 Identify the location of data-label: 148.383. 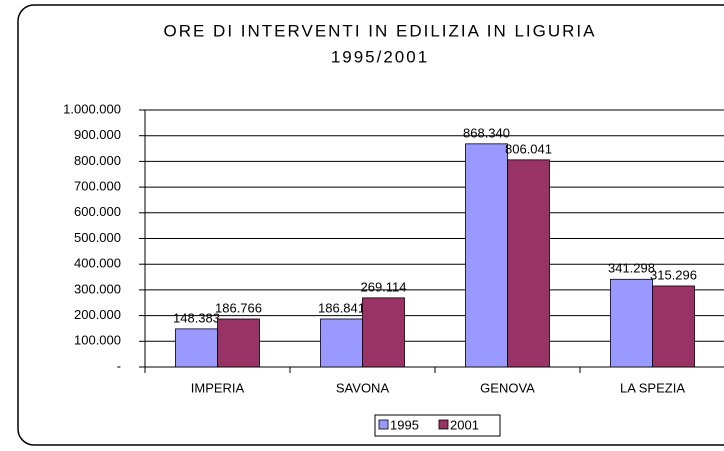
(196, 317).